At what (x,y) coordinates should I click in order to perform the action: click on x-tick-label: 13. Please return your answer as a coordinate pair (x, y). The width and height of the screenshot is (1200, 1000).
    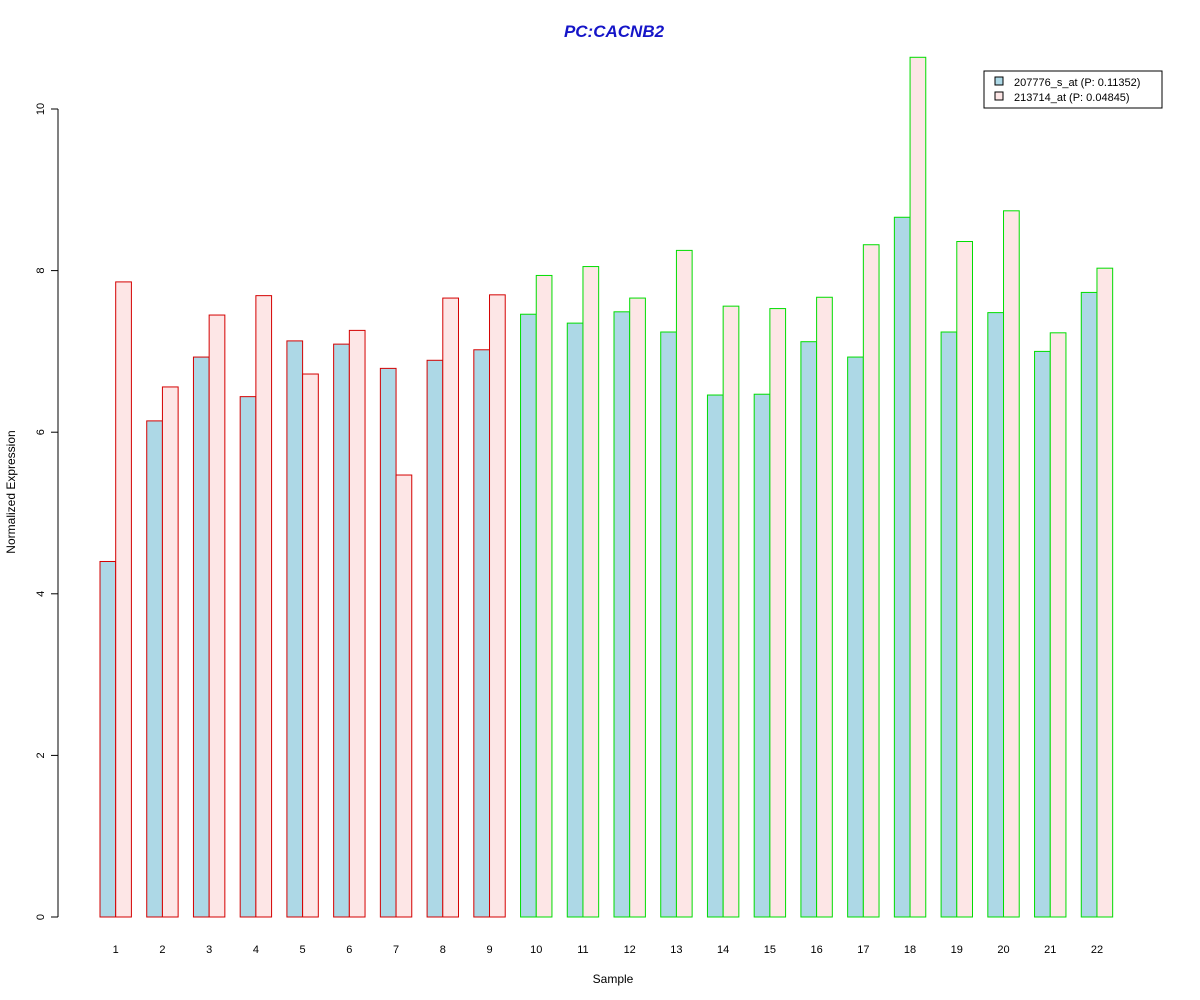
    Looking at the image, I should click on (676, 950).